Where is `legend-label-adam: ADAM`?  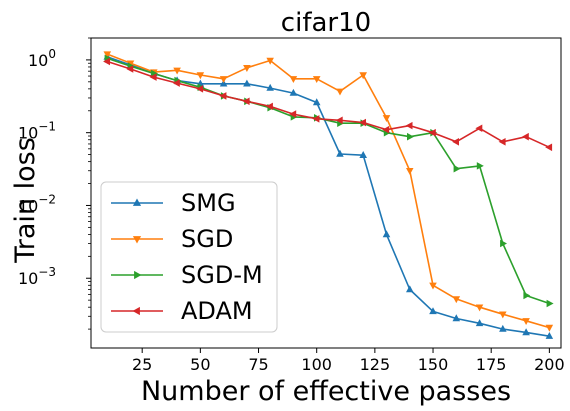
legend-label-adam: ADAM is located at coordinates (217, 311).